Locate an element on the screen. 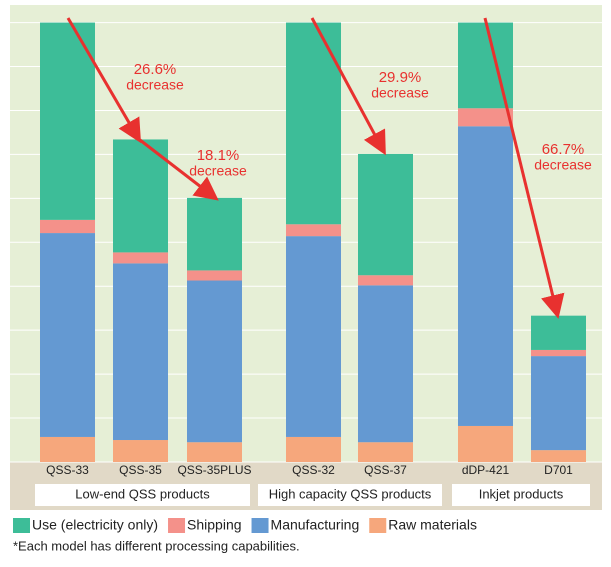 Image resolution: width=611 pixels, height=567 pixels. legend-label: Use (electricity only) is located at coordinates (95, 525).